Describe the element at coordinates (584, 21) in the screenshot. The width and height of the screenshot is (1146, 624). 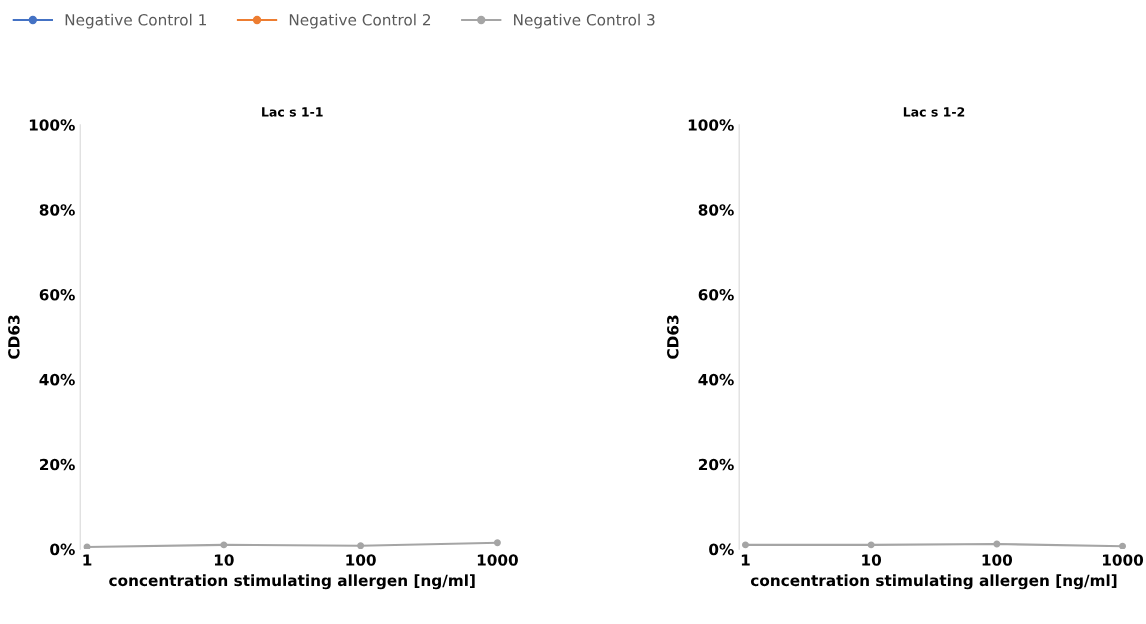
I see `legend-label: Negative Control 3` at that location.